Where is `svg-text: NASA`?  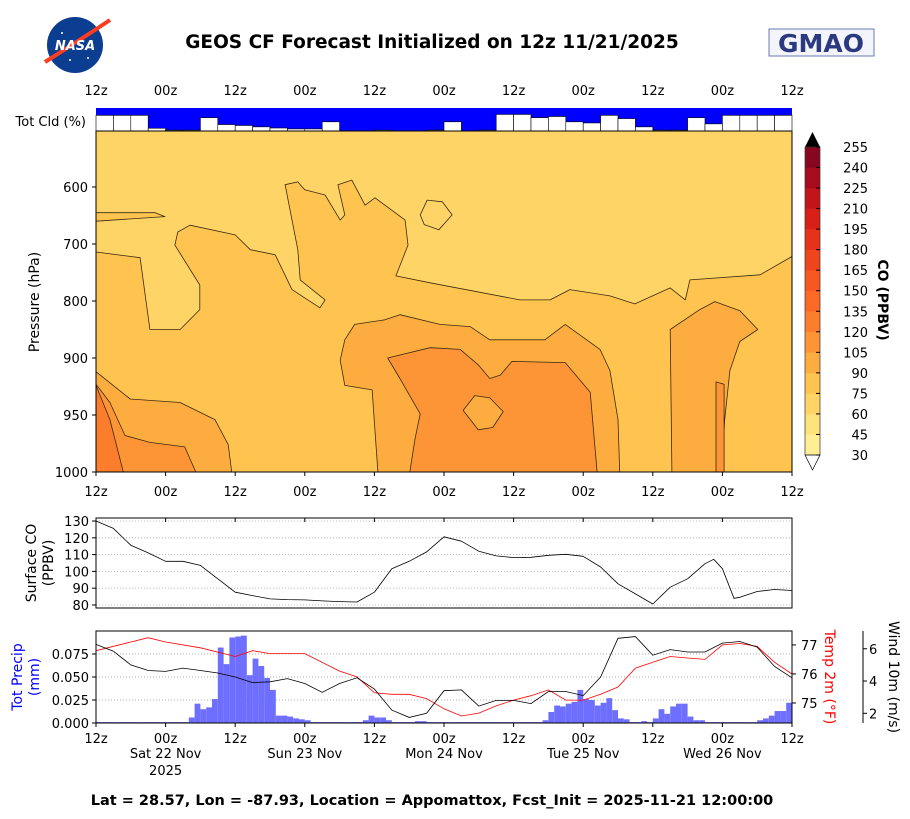
svg-text: NASA is located at coordinates (75, 46).